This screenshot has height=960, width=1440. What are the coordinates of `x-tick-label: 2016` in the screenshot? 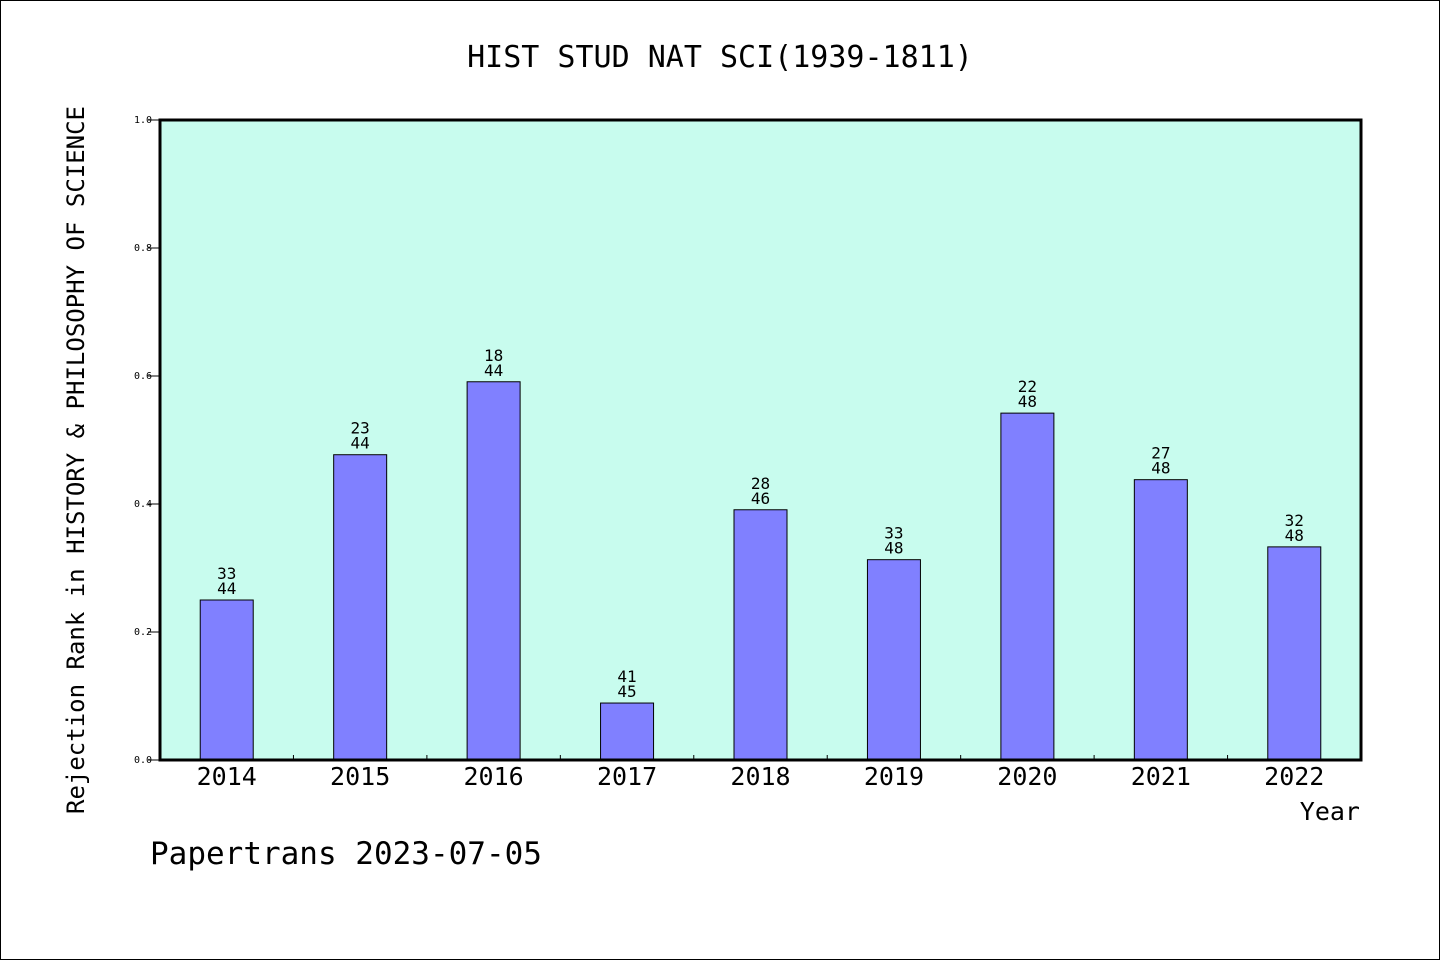 It's located at (494, 776).